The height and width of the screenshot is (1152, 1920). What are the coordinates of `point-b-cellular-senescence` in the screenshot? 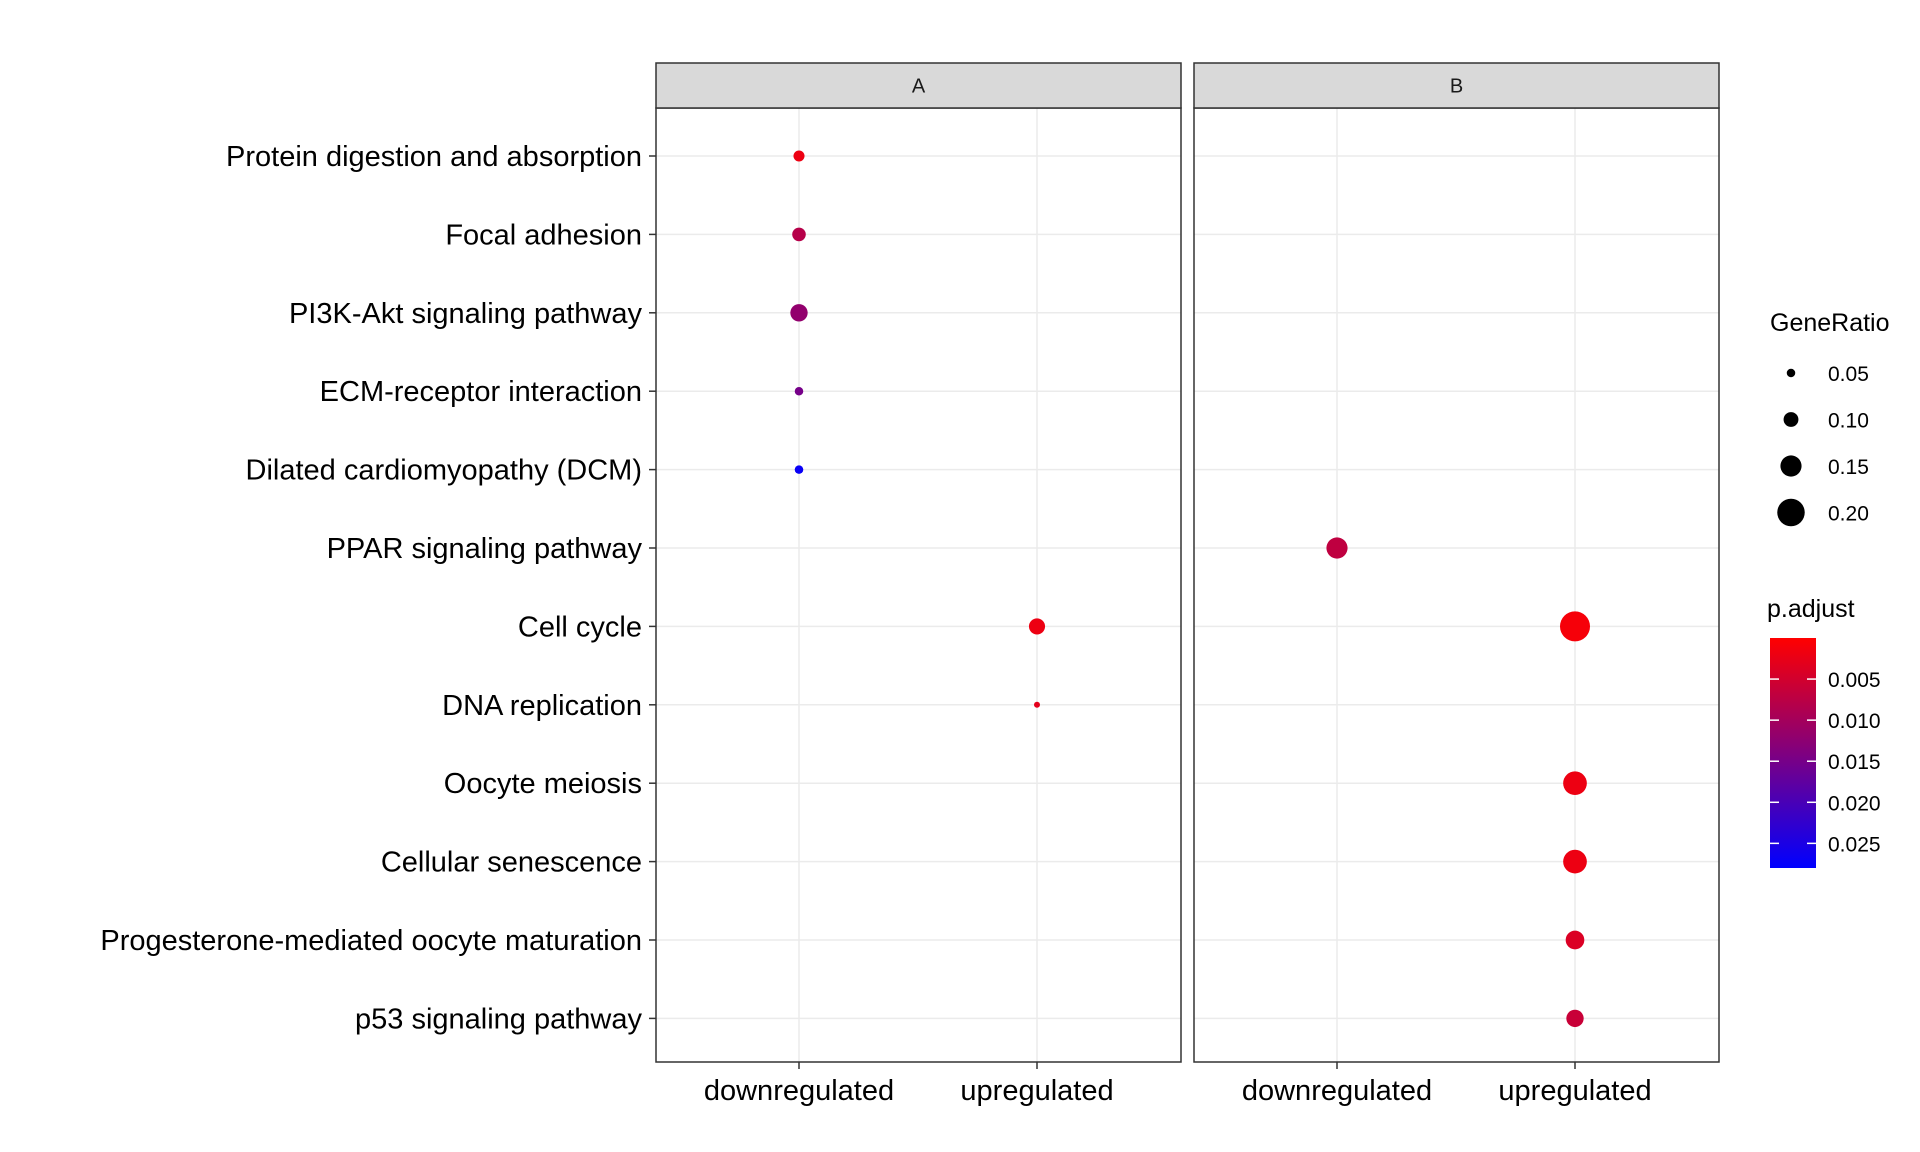 It's located at (1575, 861).